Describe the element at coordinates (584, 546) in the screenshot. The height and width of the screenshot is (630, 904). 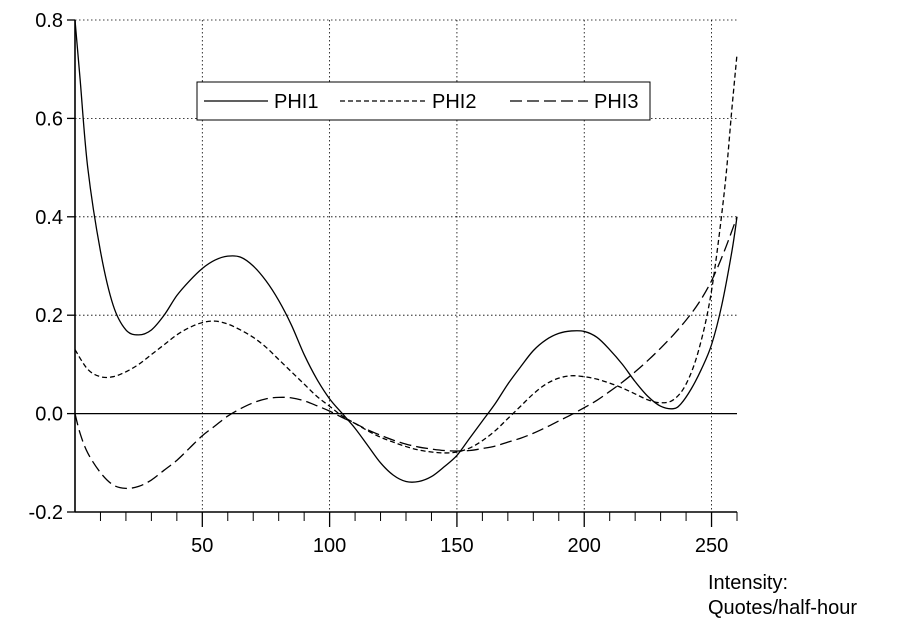
I see `x-tick-label: 200` at that location.